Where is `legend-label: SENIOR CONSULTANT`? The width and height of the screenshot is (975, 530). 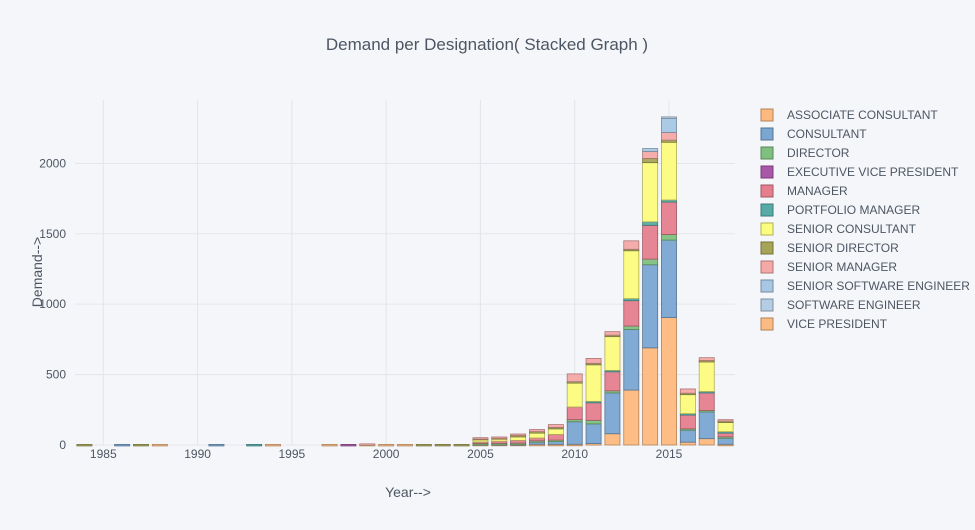 legend-label: SENIOR CONSULTANT is located at coordinates (852, 229).